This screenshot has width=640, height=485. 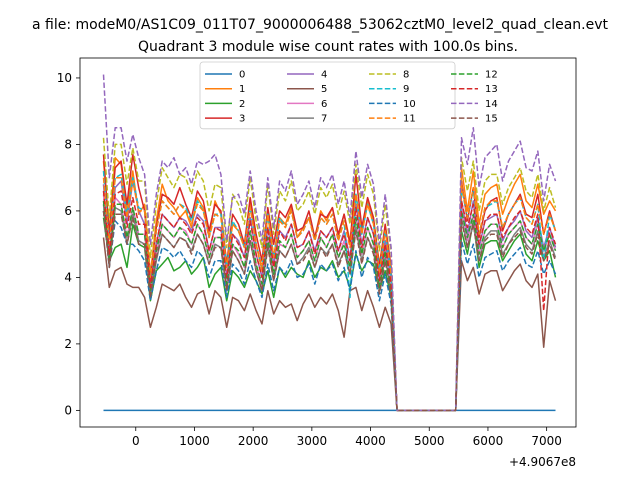 What do you see at coordinates (488, 441) in the screenshot?
I see `x-tick-label: 6000` at bounding box center [488, 441].